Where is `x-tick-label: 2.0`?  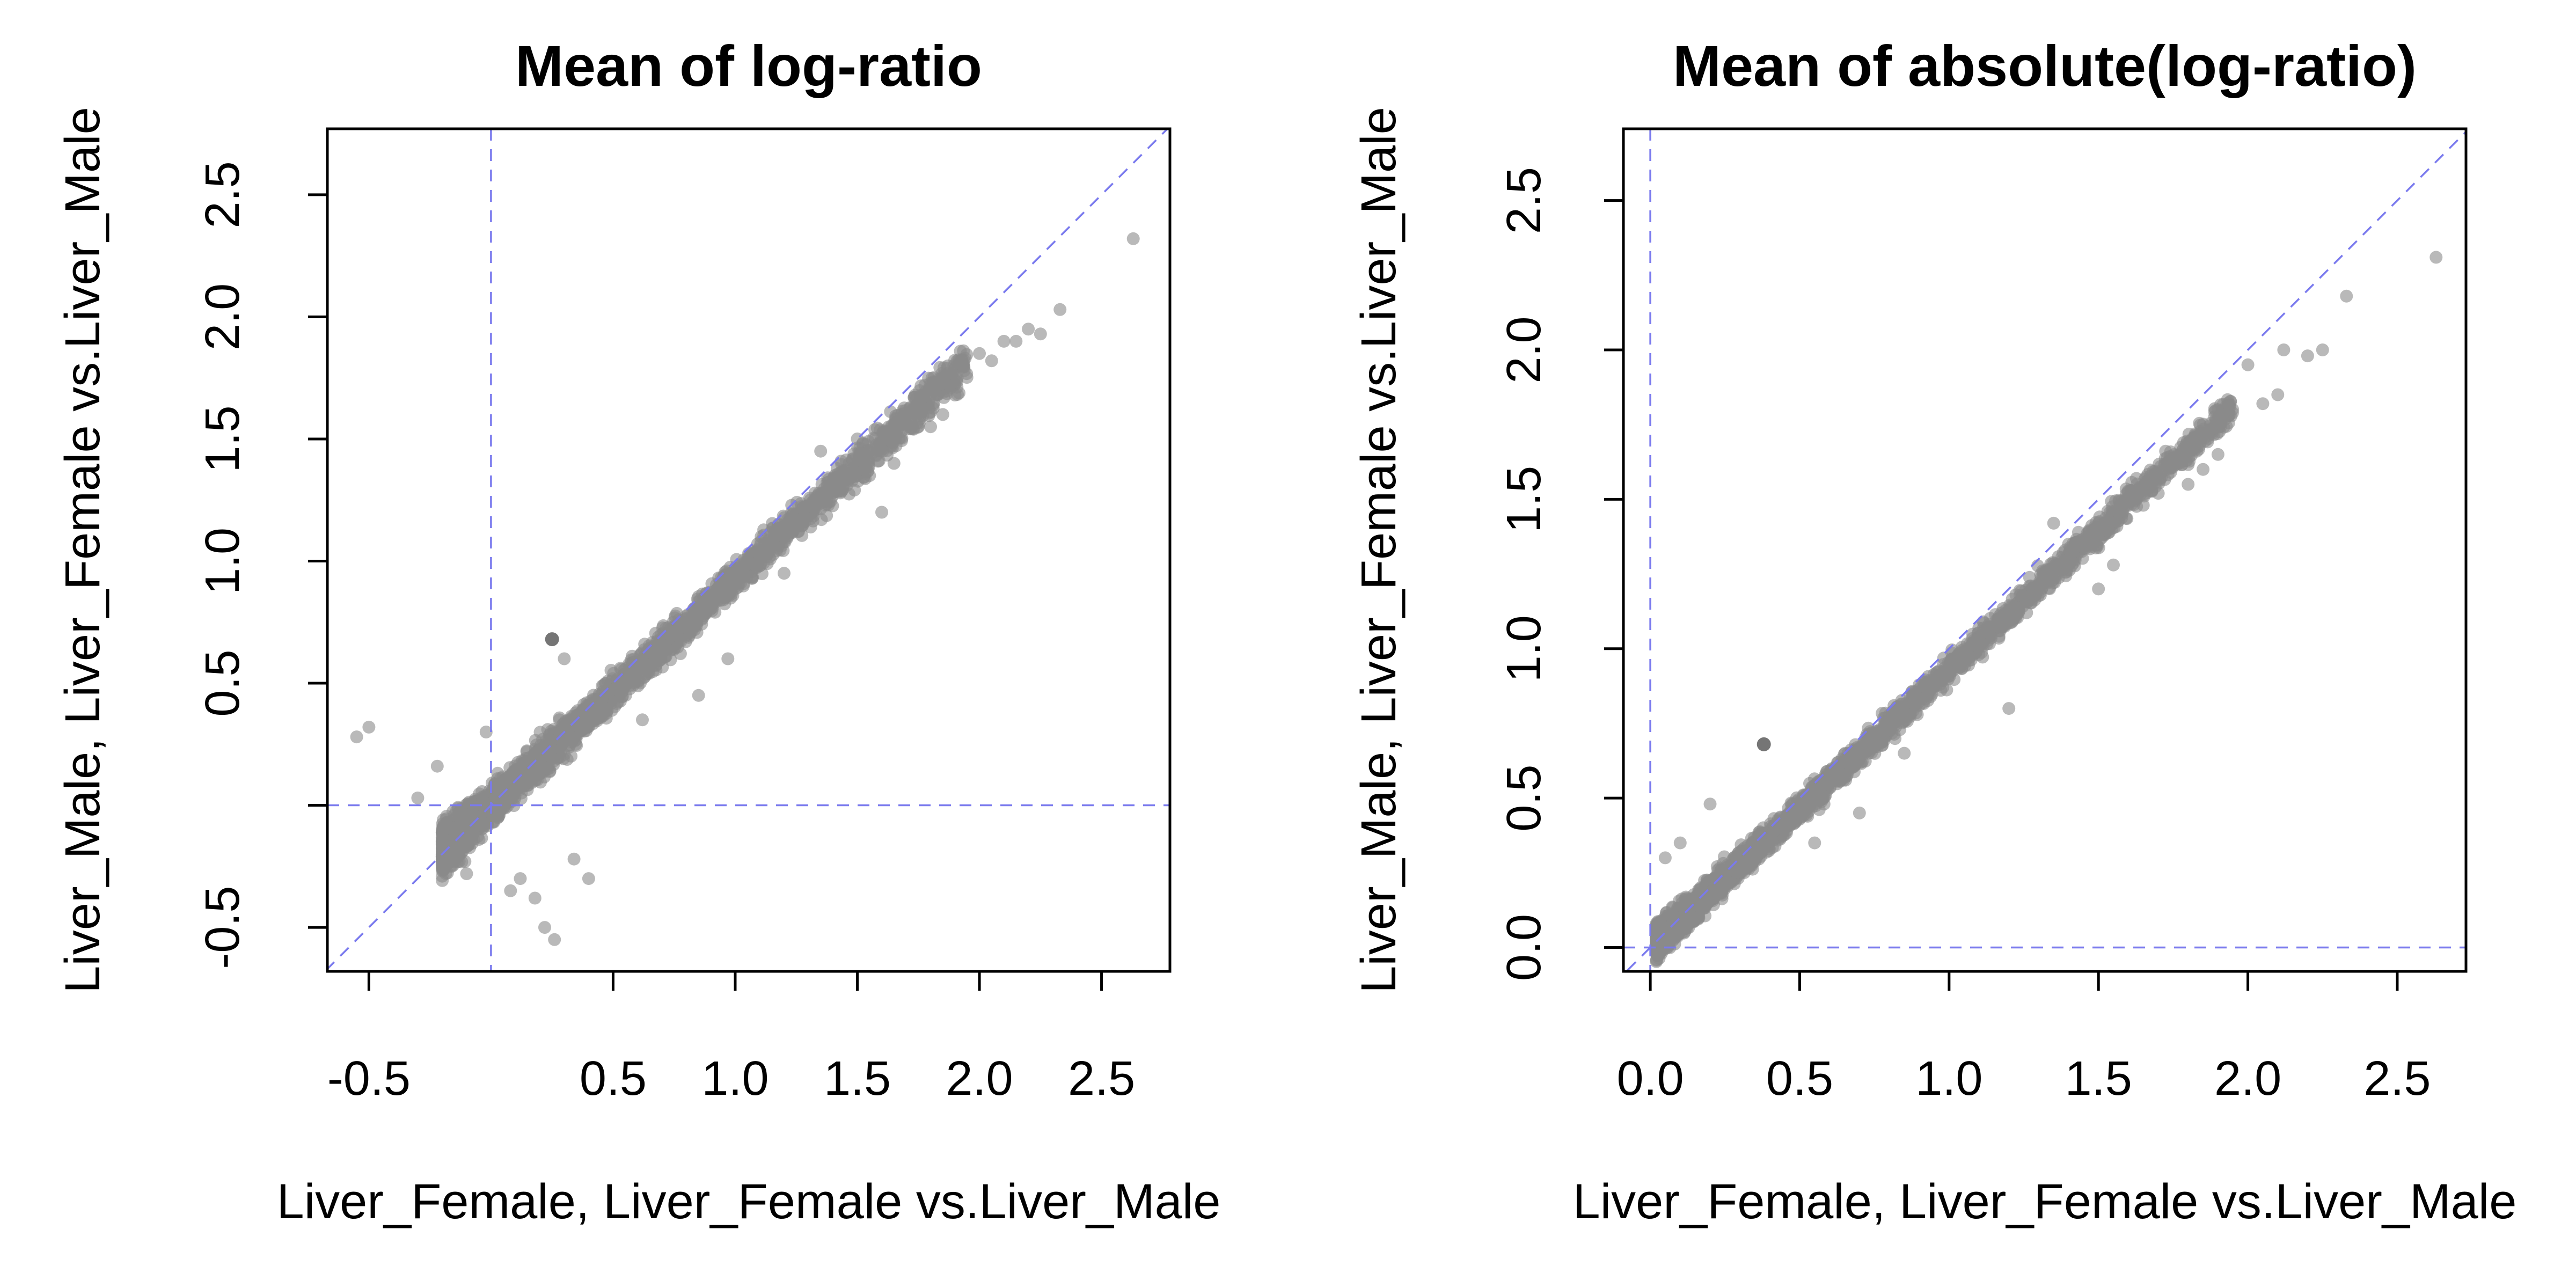
x-tick-label: 2.0 is located at coordinates (979, 1079).